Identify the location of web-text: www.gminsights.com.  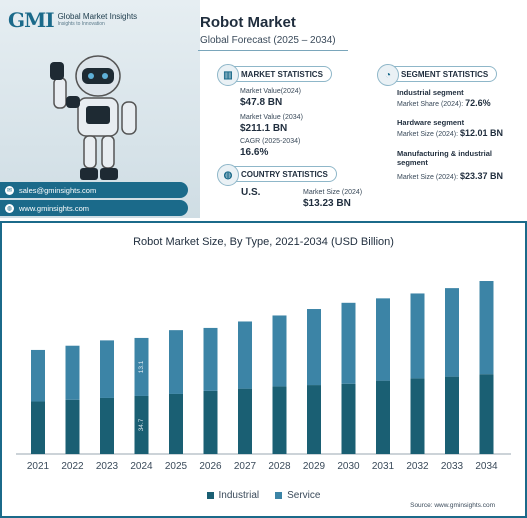
(54, 208).